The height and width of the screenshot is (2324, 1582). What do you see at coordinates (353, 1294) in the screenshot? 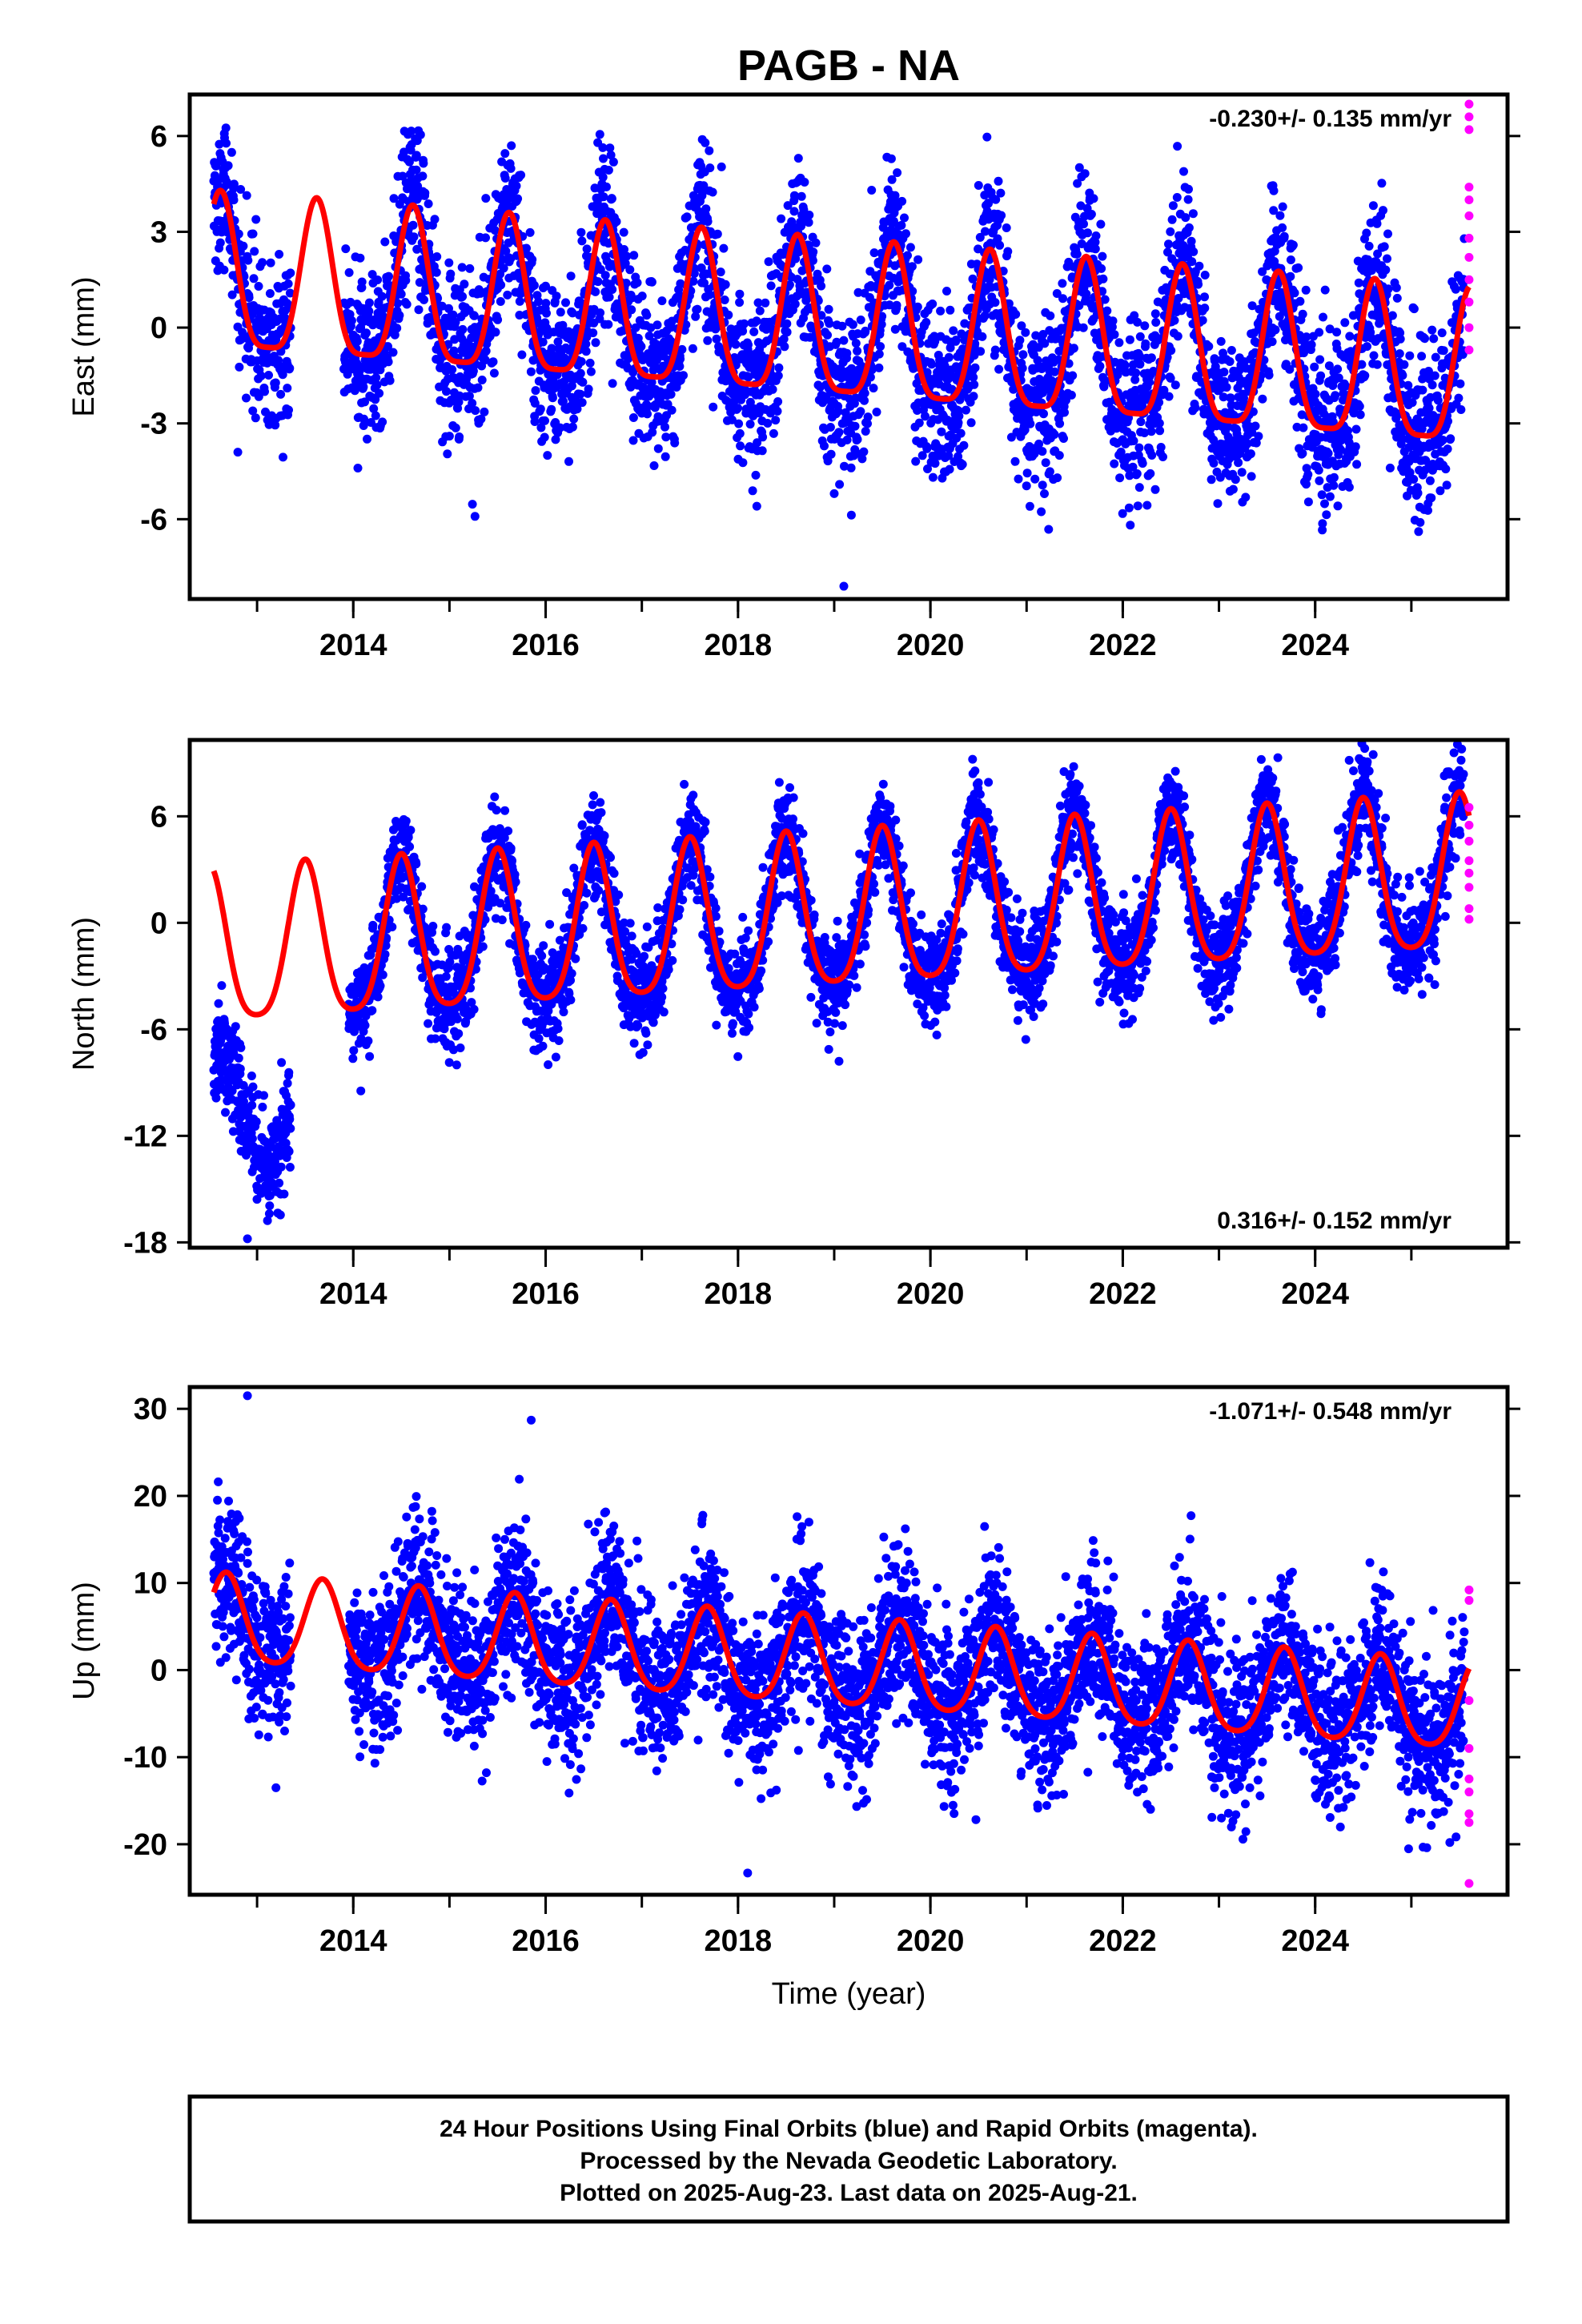
I see `x-tick-label: 2014` at bounding box center [353, 1294].